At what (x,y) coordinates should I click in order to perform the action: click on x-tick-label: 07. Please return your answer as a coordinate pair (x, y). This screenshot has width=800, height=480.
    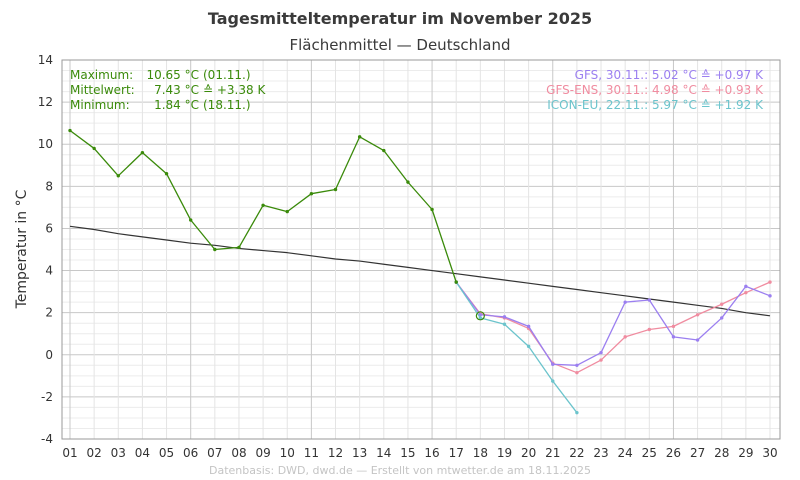
    Looking at the image, I should click on (214, 453).